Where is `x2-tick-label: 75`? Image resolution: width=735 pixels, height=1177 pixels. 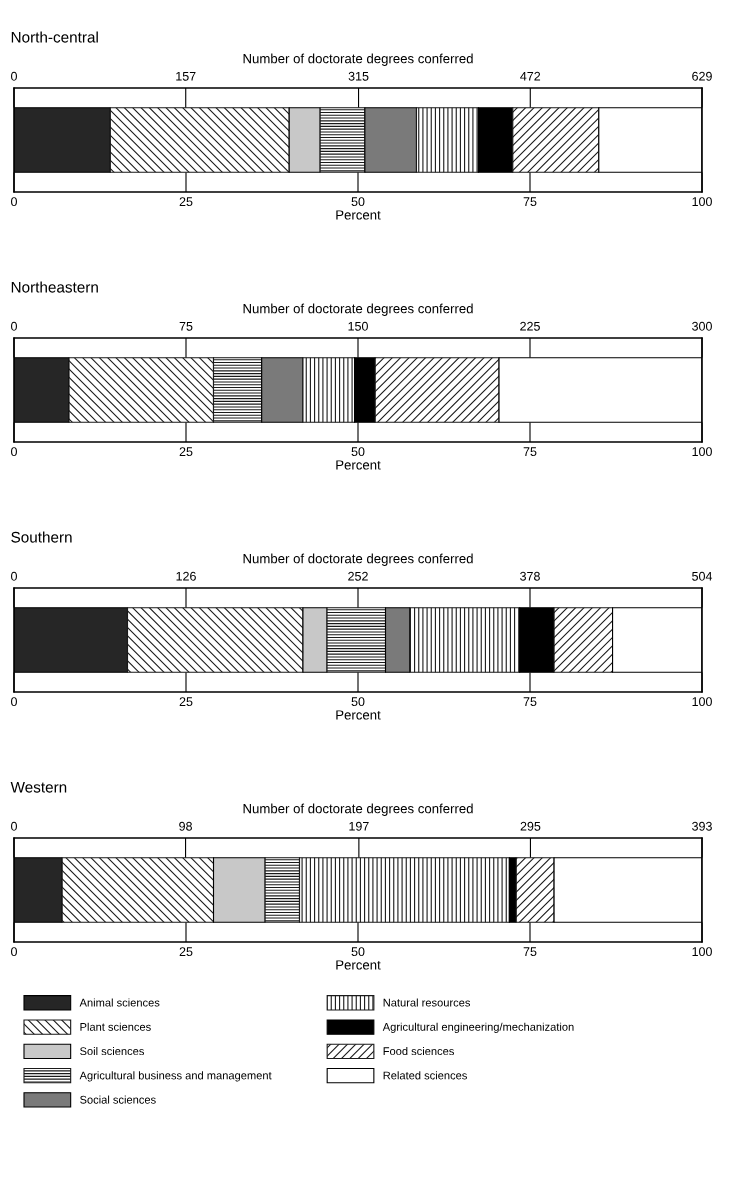
x2-tick-label: 75 is located at coordinates (186, 326).